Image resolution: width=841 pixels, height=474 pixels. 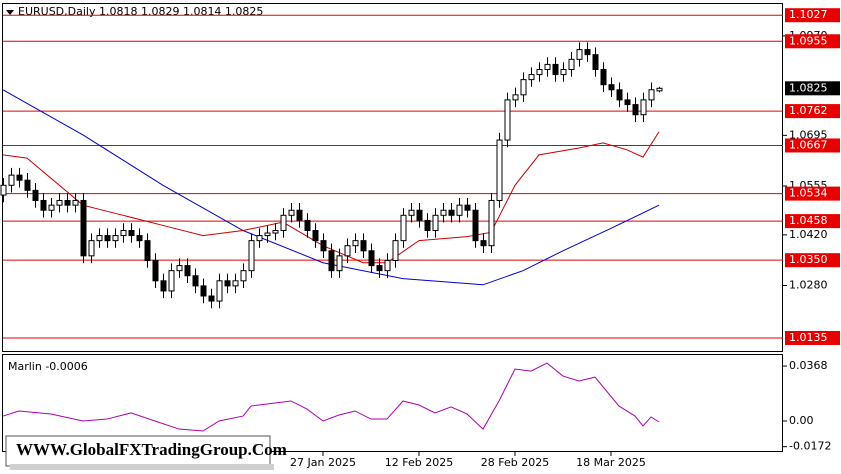 What do you see at coordinates (323, 462) in the screenshot?
I see `x-tick-label: 27 Jan 2025` at bounding box center [323, 462].